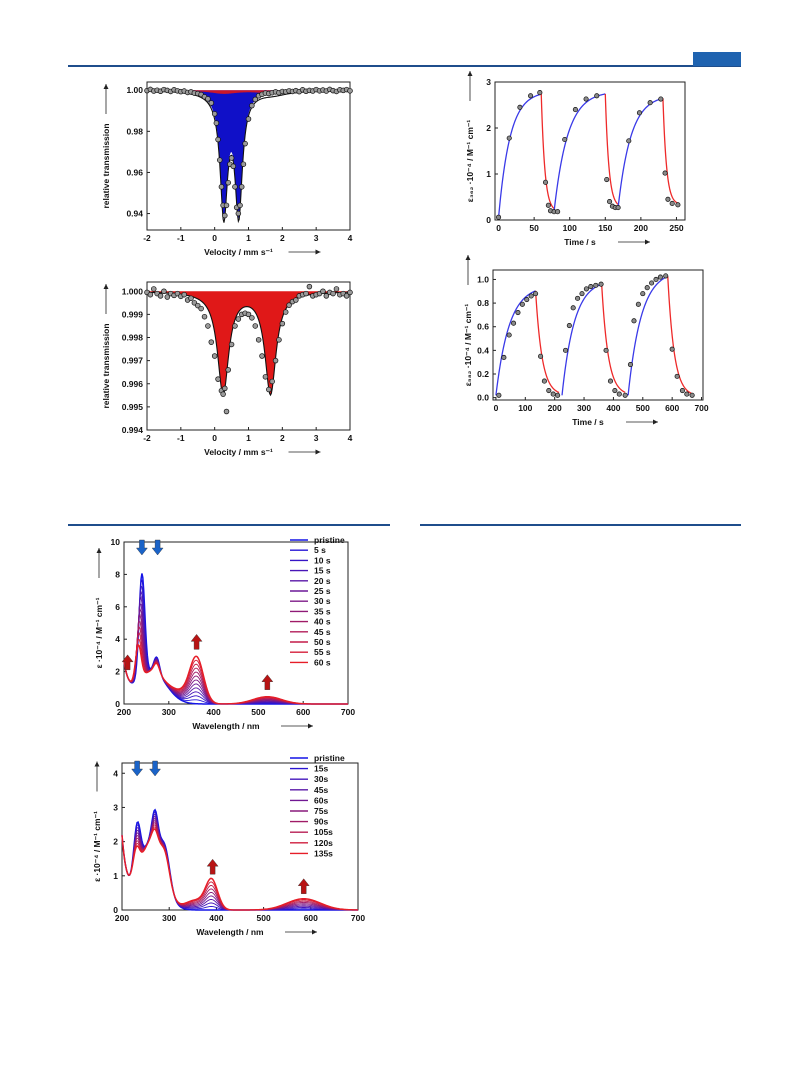  I want to click on legend-label: 135s, so click(323, 853).